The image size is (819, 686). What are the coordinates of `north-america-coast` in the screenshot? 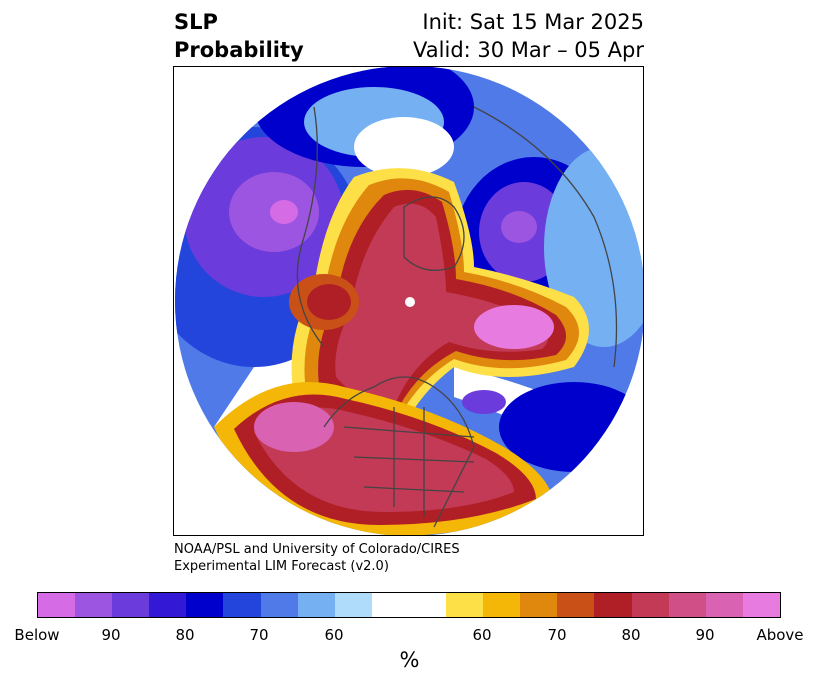 It's located at (399, 452).